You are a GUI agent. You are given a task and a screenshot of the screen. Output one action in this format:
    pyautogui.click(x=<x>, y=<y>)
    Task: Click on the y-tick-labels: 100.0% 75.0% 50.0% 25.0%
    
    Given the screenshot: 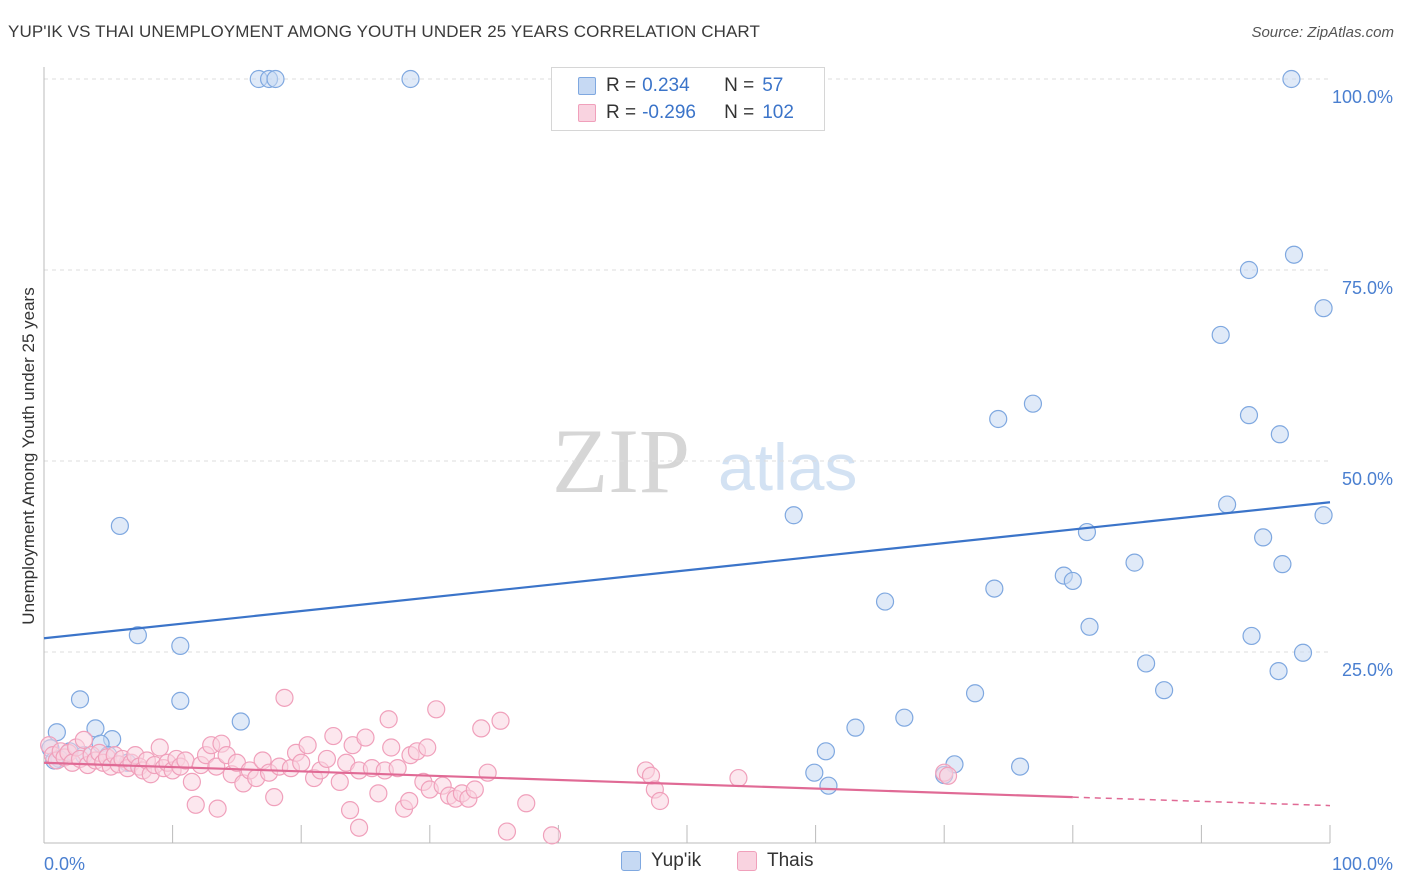 What is the action you would take?
    pyautogui.click(x=1362, y=383)
    